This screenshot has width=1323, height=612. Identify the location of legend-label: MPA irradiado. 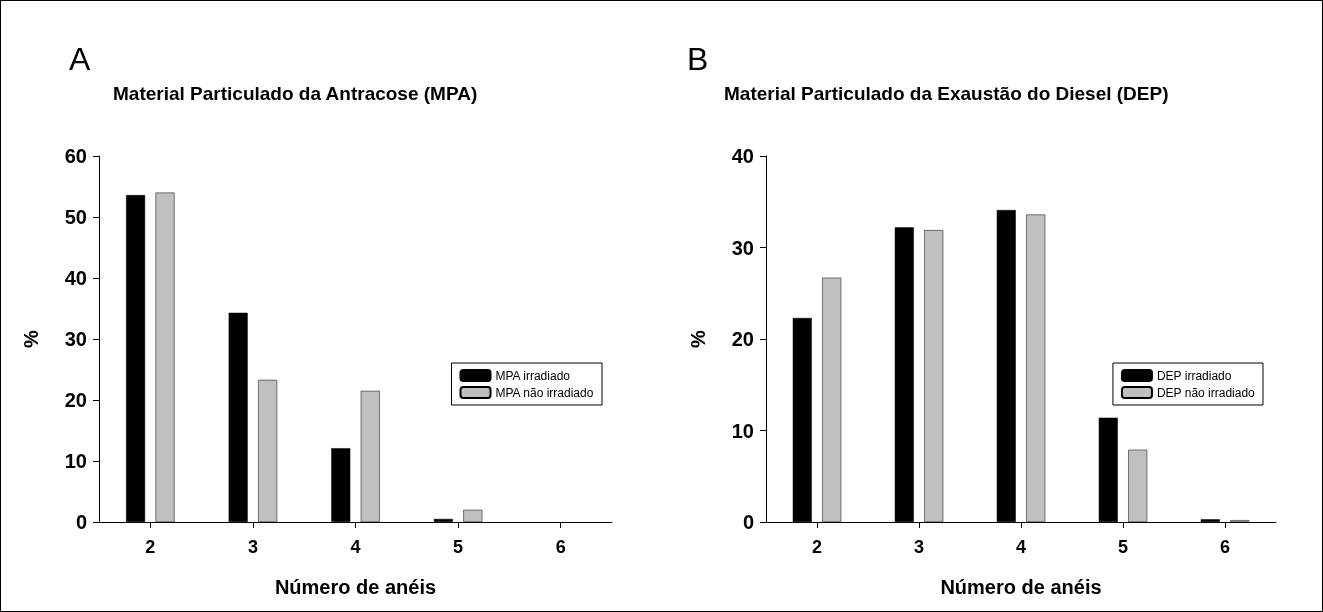
(533, 375).